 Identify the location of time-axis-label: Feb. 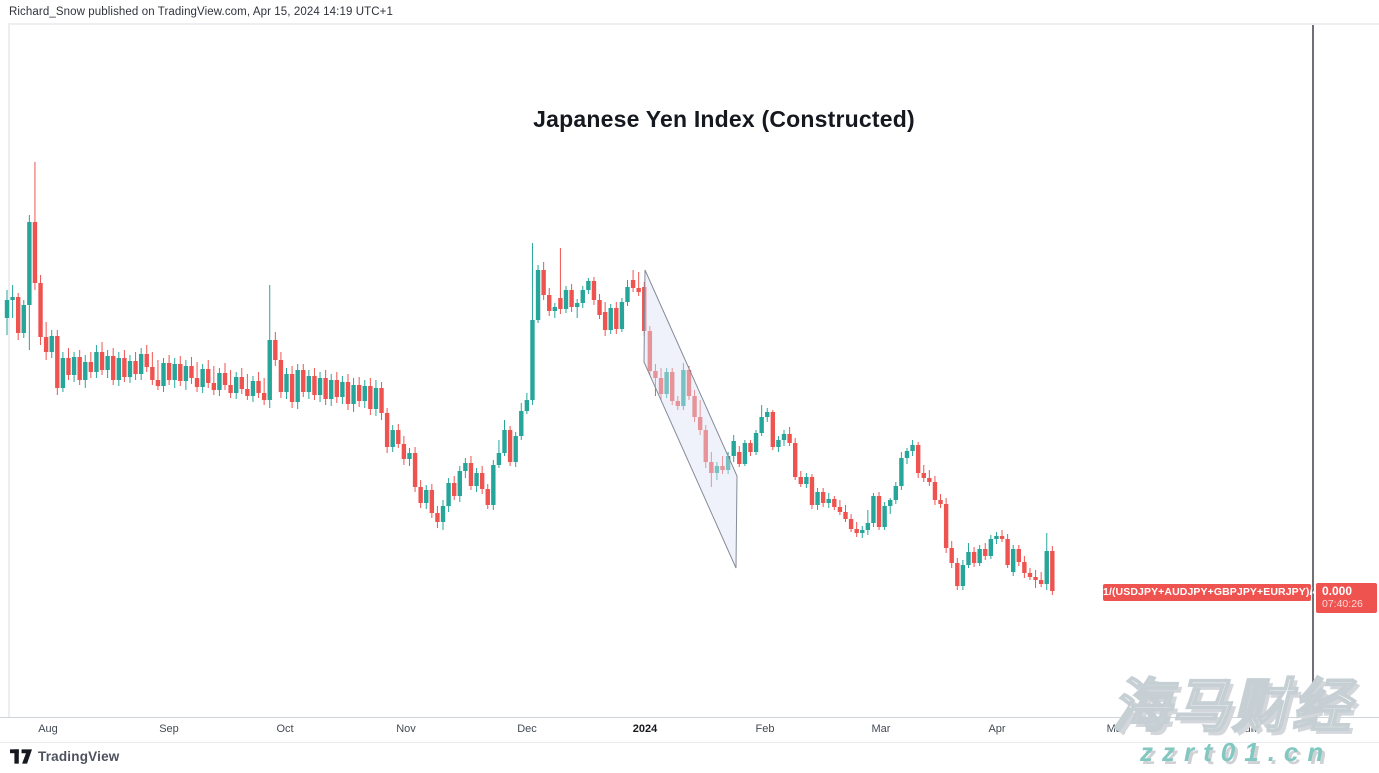
(765, 729).